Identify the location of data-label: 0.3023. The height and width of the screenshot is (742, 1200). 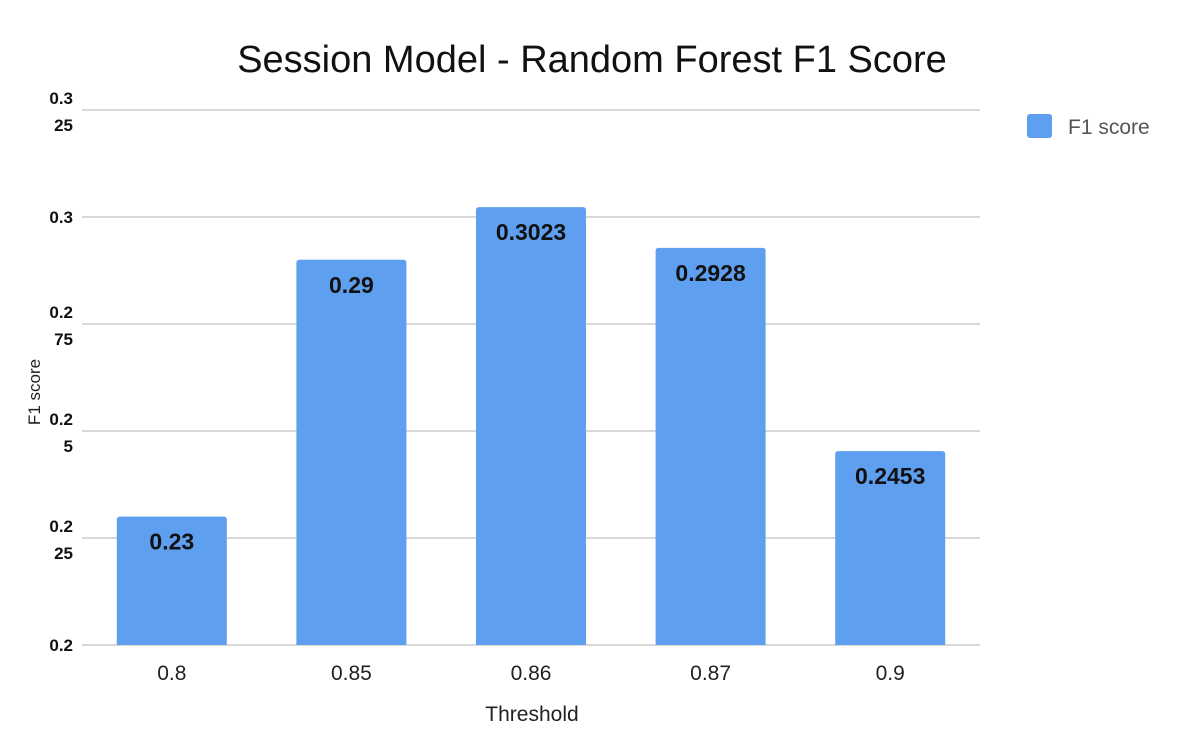
(531, 232).